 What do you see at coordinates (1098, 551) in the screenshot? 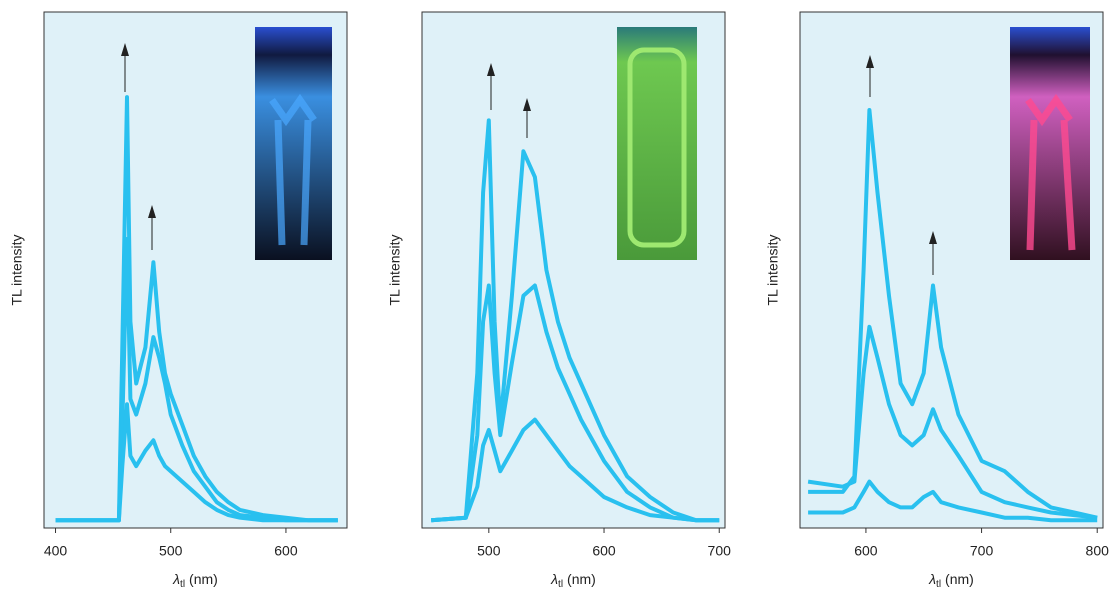
I see `x-tick-label: 800` at bounding box center [1098, 551].